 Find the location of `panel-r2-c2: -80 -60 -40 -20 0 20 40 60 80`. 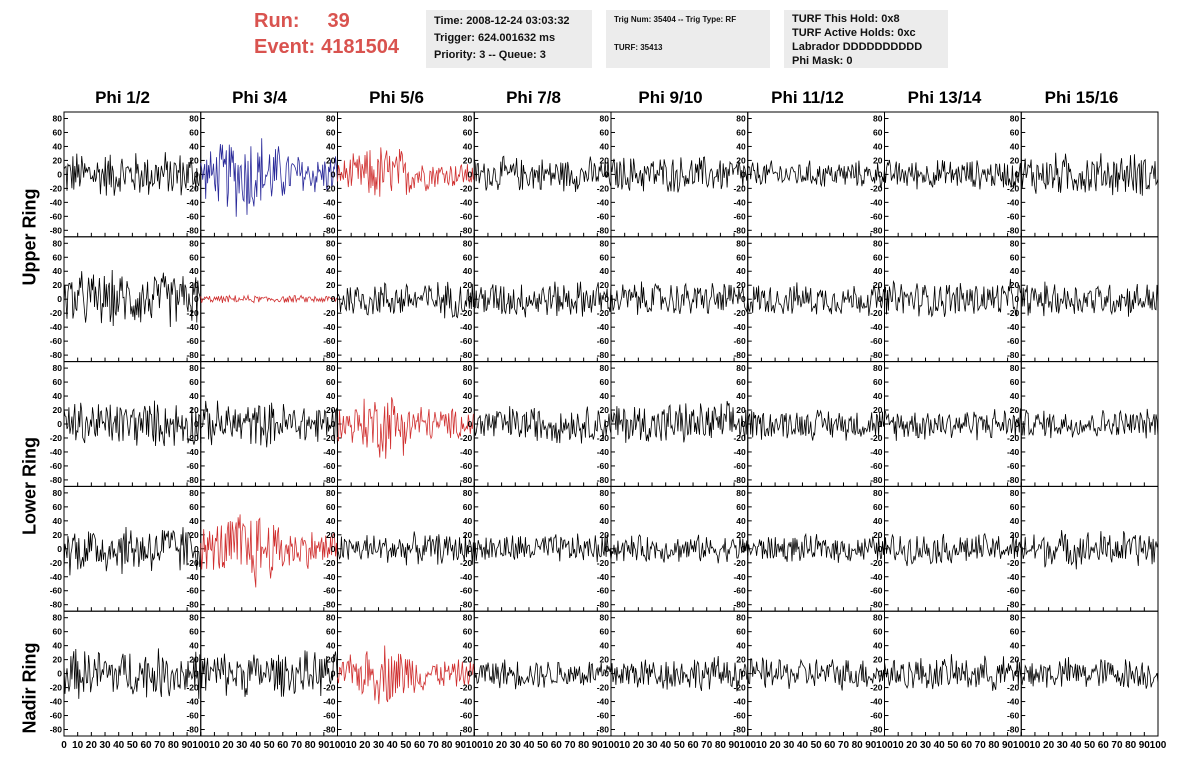

panel-r2-c2: -80 -60 -40 -20 0 20 40 60 80 is located at coordinates (399, 424).